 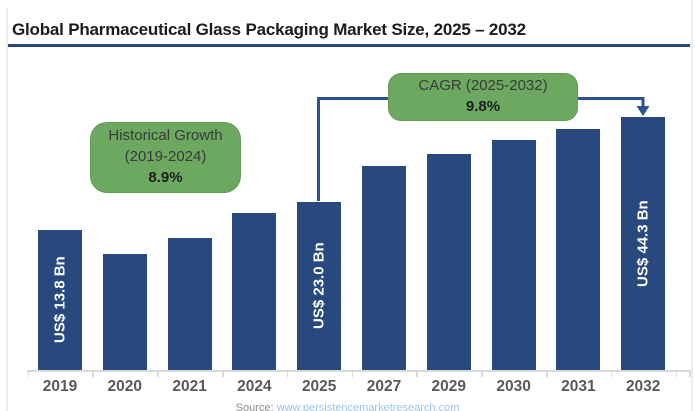 What do you see at coordinates (483, 97) in the screenshot?
I see `cagr-callout: CAGR (2025-2032) 9.8%` at bounding box center [483, 97].